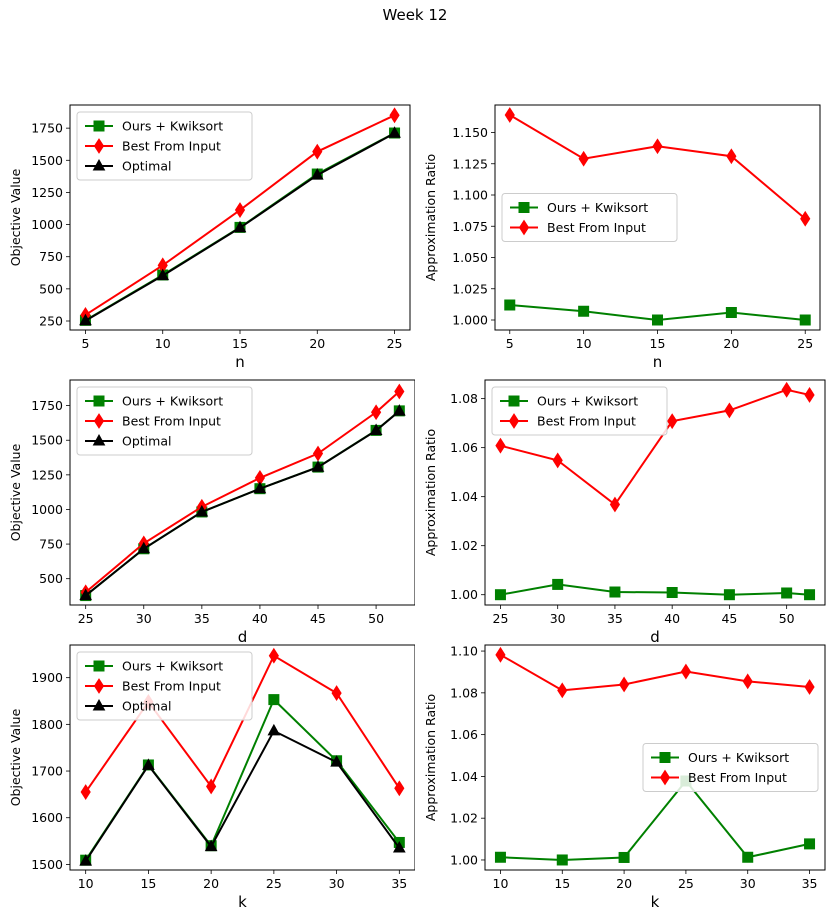 The image size is (830, 920). I want to click on y-tick-label: 1750, so click(47, 128).